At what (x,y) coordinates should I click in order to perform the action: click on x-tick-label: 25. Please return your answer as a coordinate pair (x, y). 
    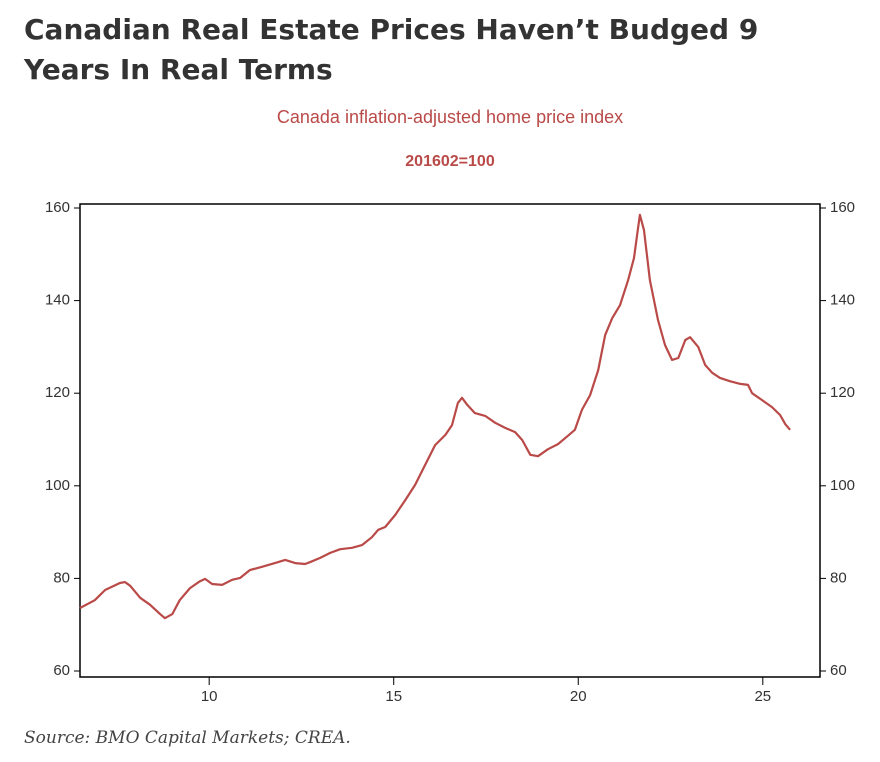
    Looking at the image, I should click on (762, 696).